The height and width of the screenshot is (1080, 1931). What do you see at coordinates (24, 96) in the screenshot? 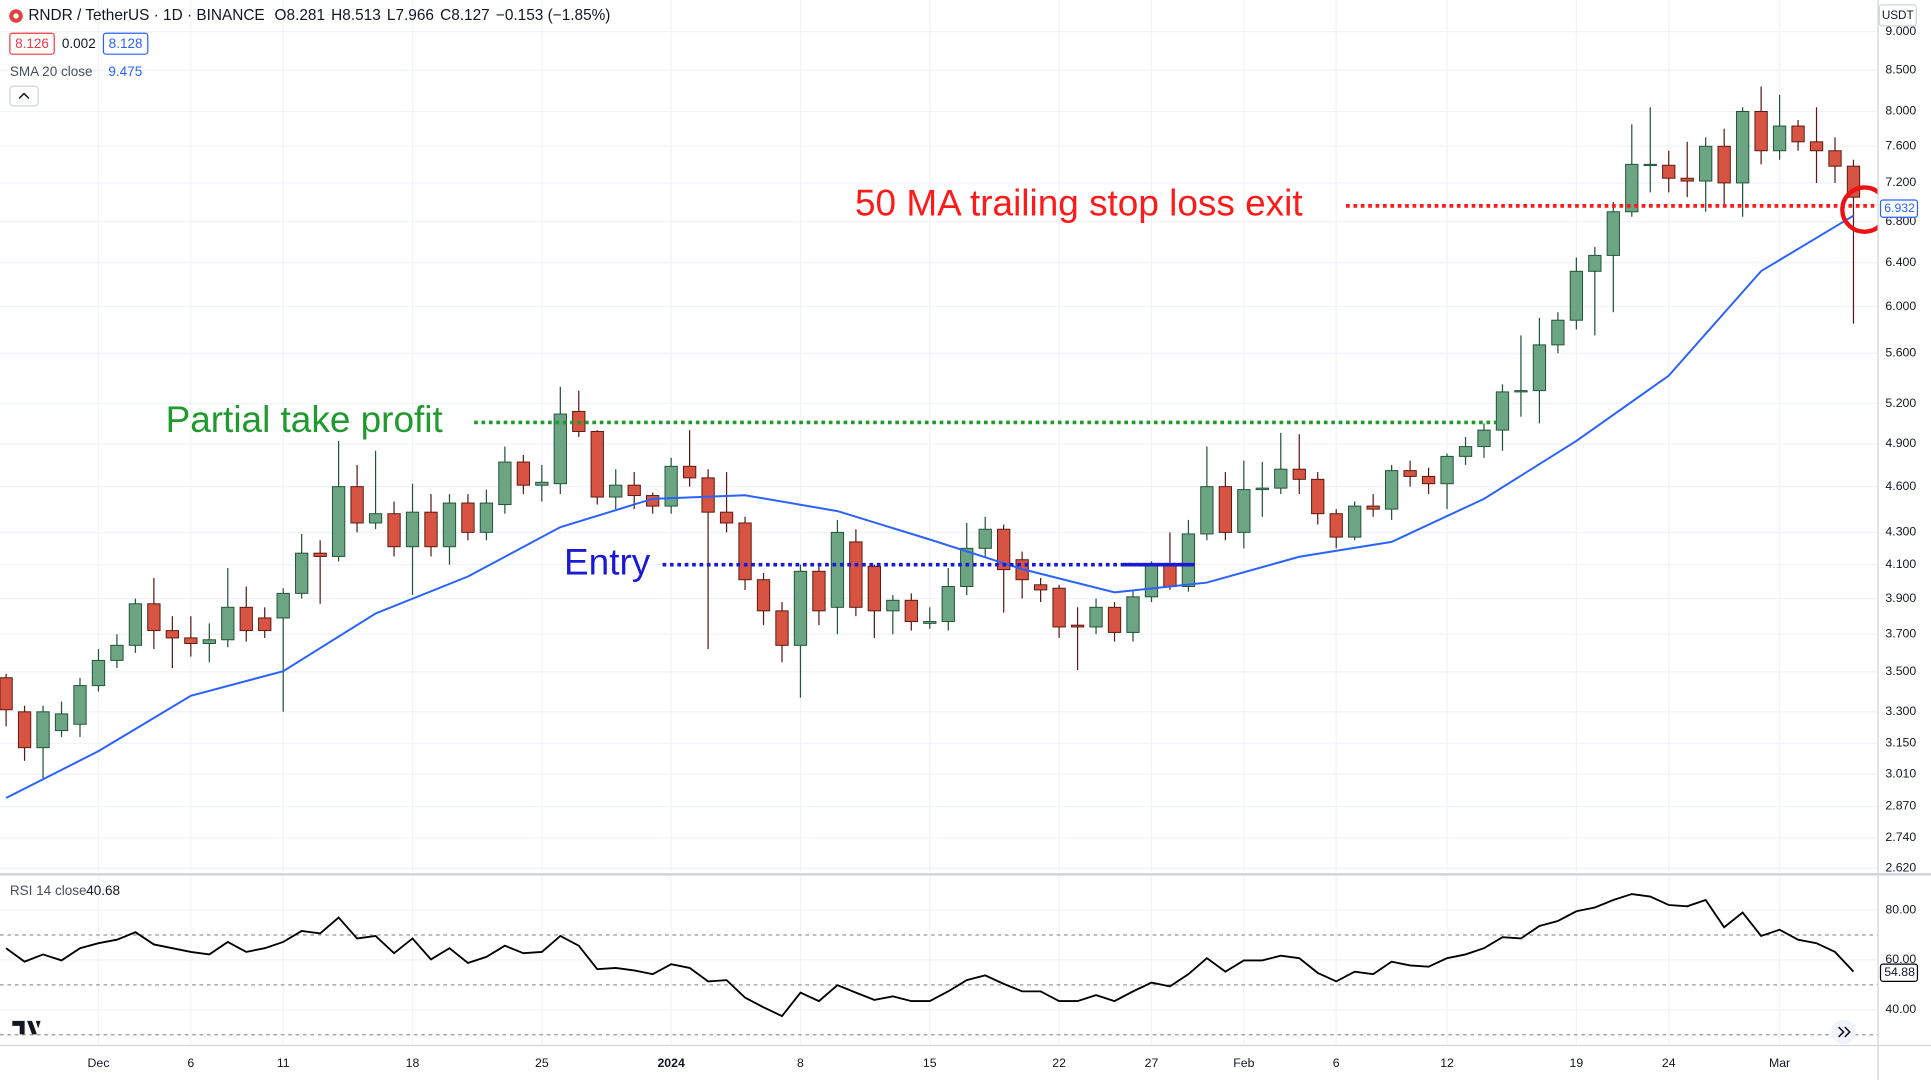
I see `collapse-button` at bounding box center [24, 96].